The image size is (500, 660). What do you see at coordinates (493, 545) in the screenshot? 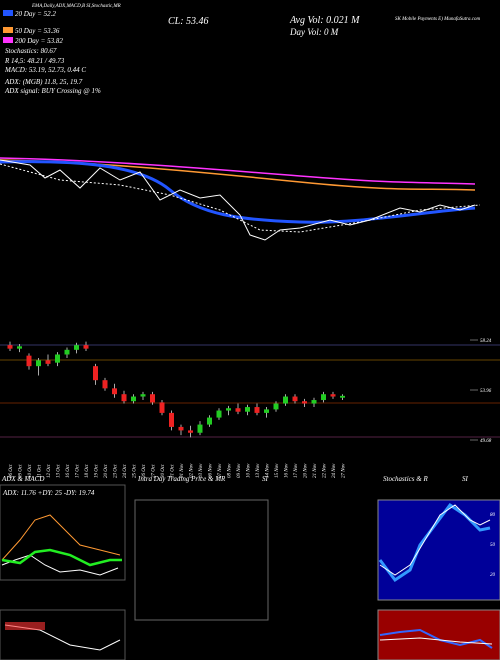
I see `stoch-tick: 50` at bounding box center [493, 545].